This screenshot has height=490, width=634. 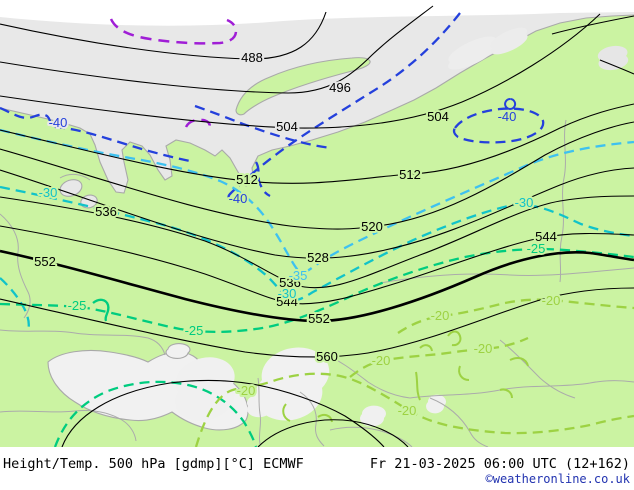 What do you see at coordinates (153, 464) in the screenshot?
I see `footer-field-label: Height/Temp. 500 hPa [gdmp][°C] ECMWF` at bounding box center [153, 464].